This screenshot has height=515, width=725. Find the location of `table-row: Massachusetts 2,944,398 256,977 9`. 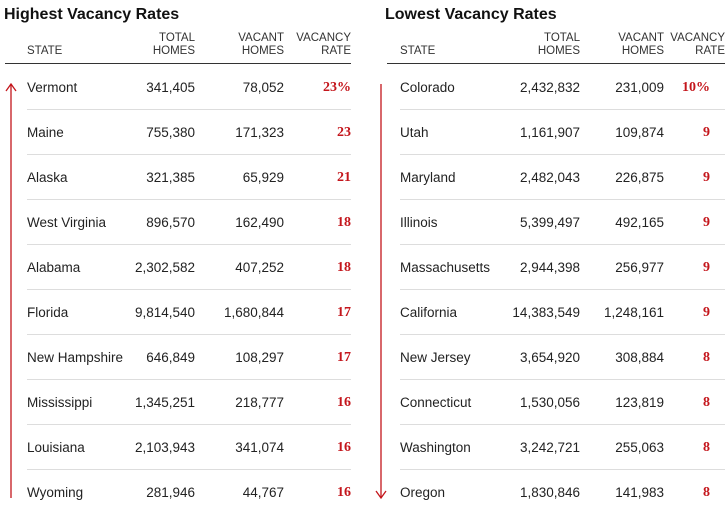

table-row: Massachusetts 2,944,398 256,977 9 is located at coordinates (554, 267).